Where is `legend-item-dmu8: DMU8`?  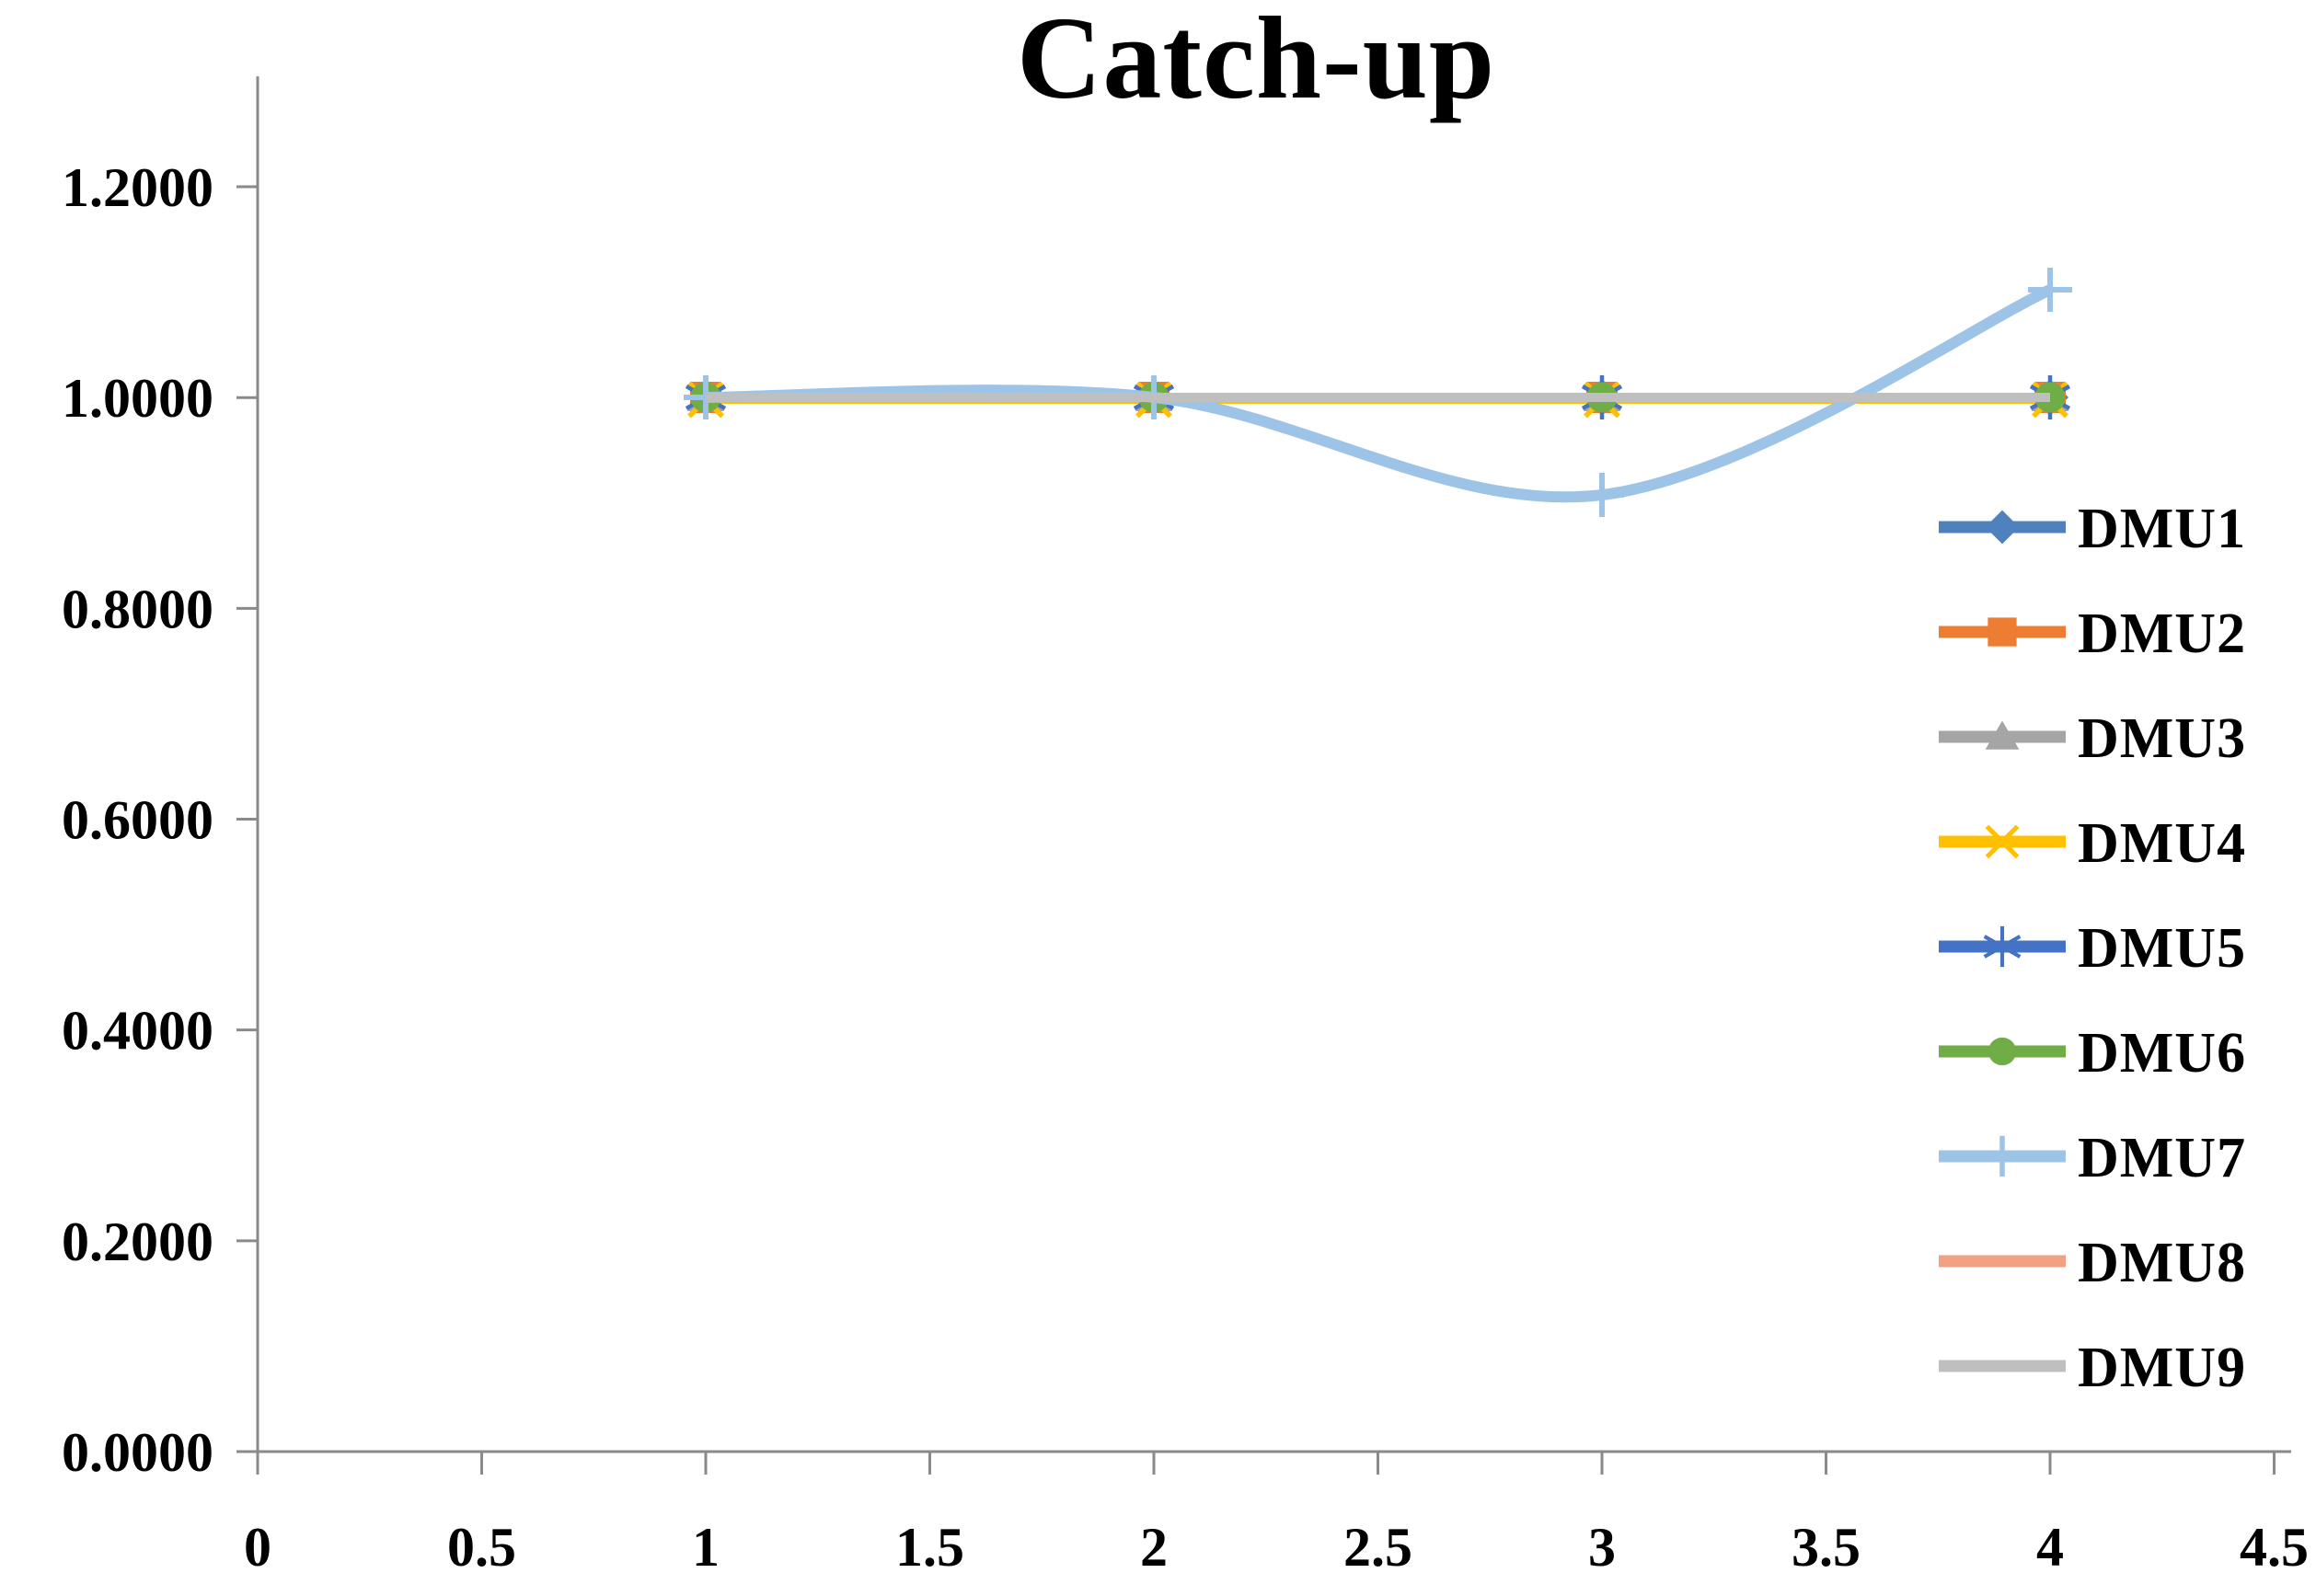 legend-item-dmu8: DMU8 is located at coordinates (2092, 1263).